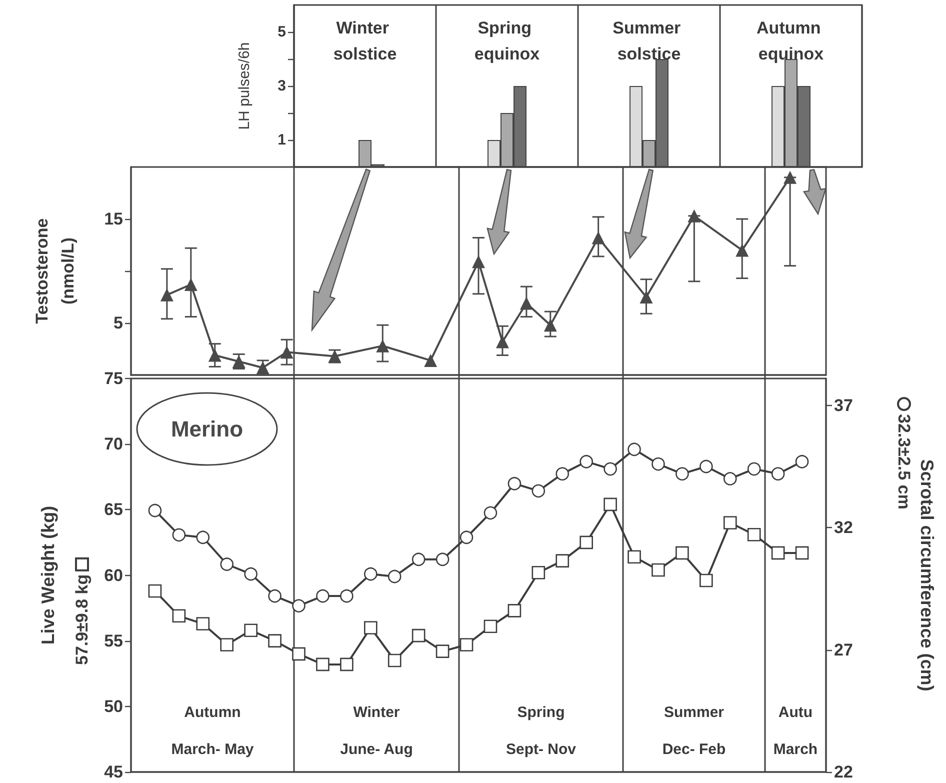 The width and height of the screenshot is (946, 783). I want to click on x-tick-label: Autumn equinox, so click(791, 41).